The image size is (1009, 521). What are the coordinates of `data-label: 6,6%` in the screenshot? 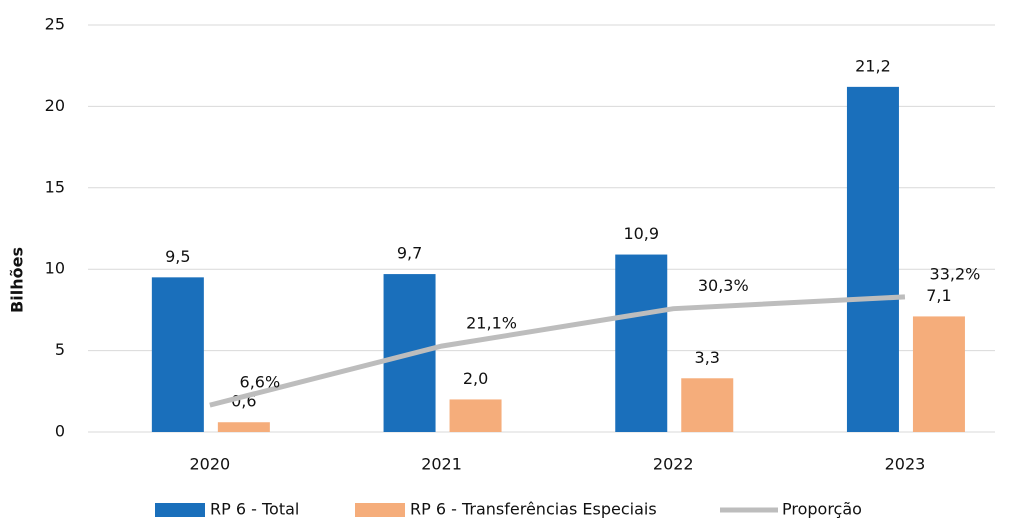 It's located at (260, 382).